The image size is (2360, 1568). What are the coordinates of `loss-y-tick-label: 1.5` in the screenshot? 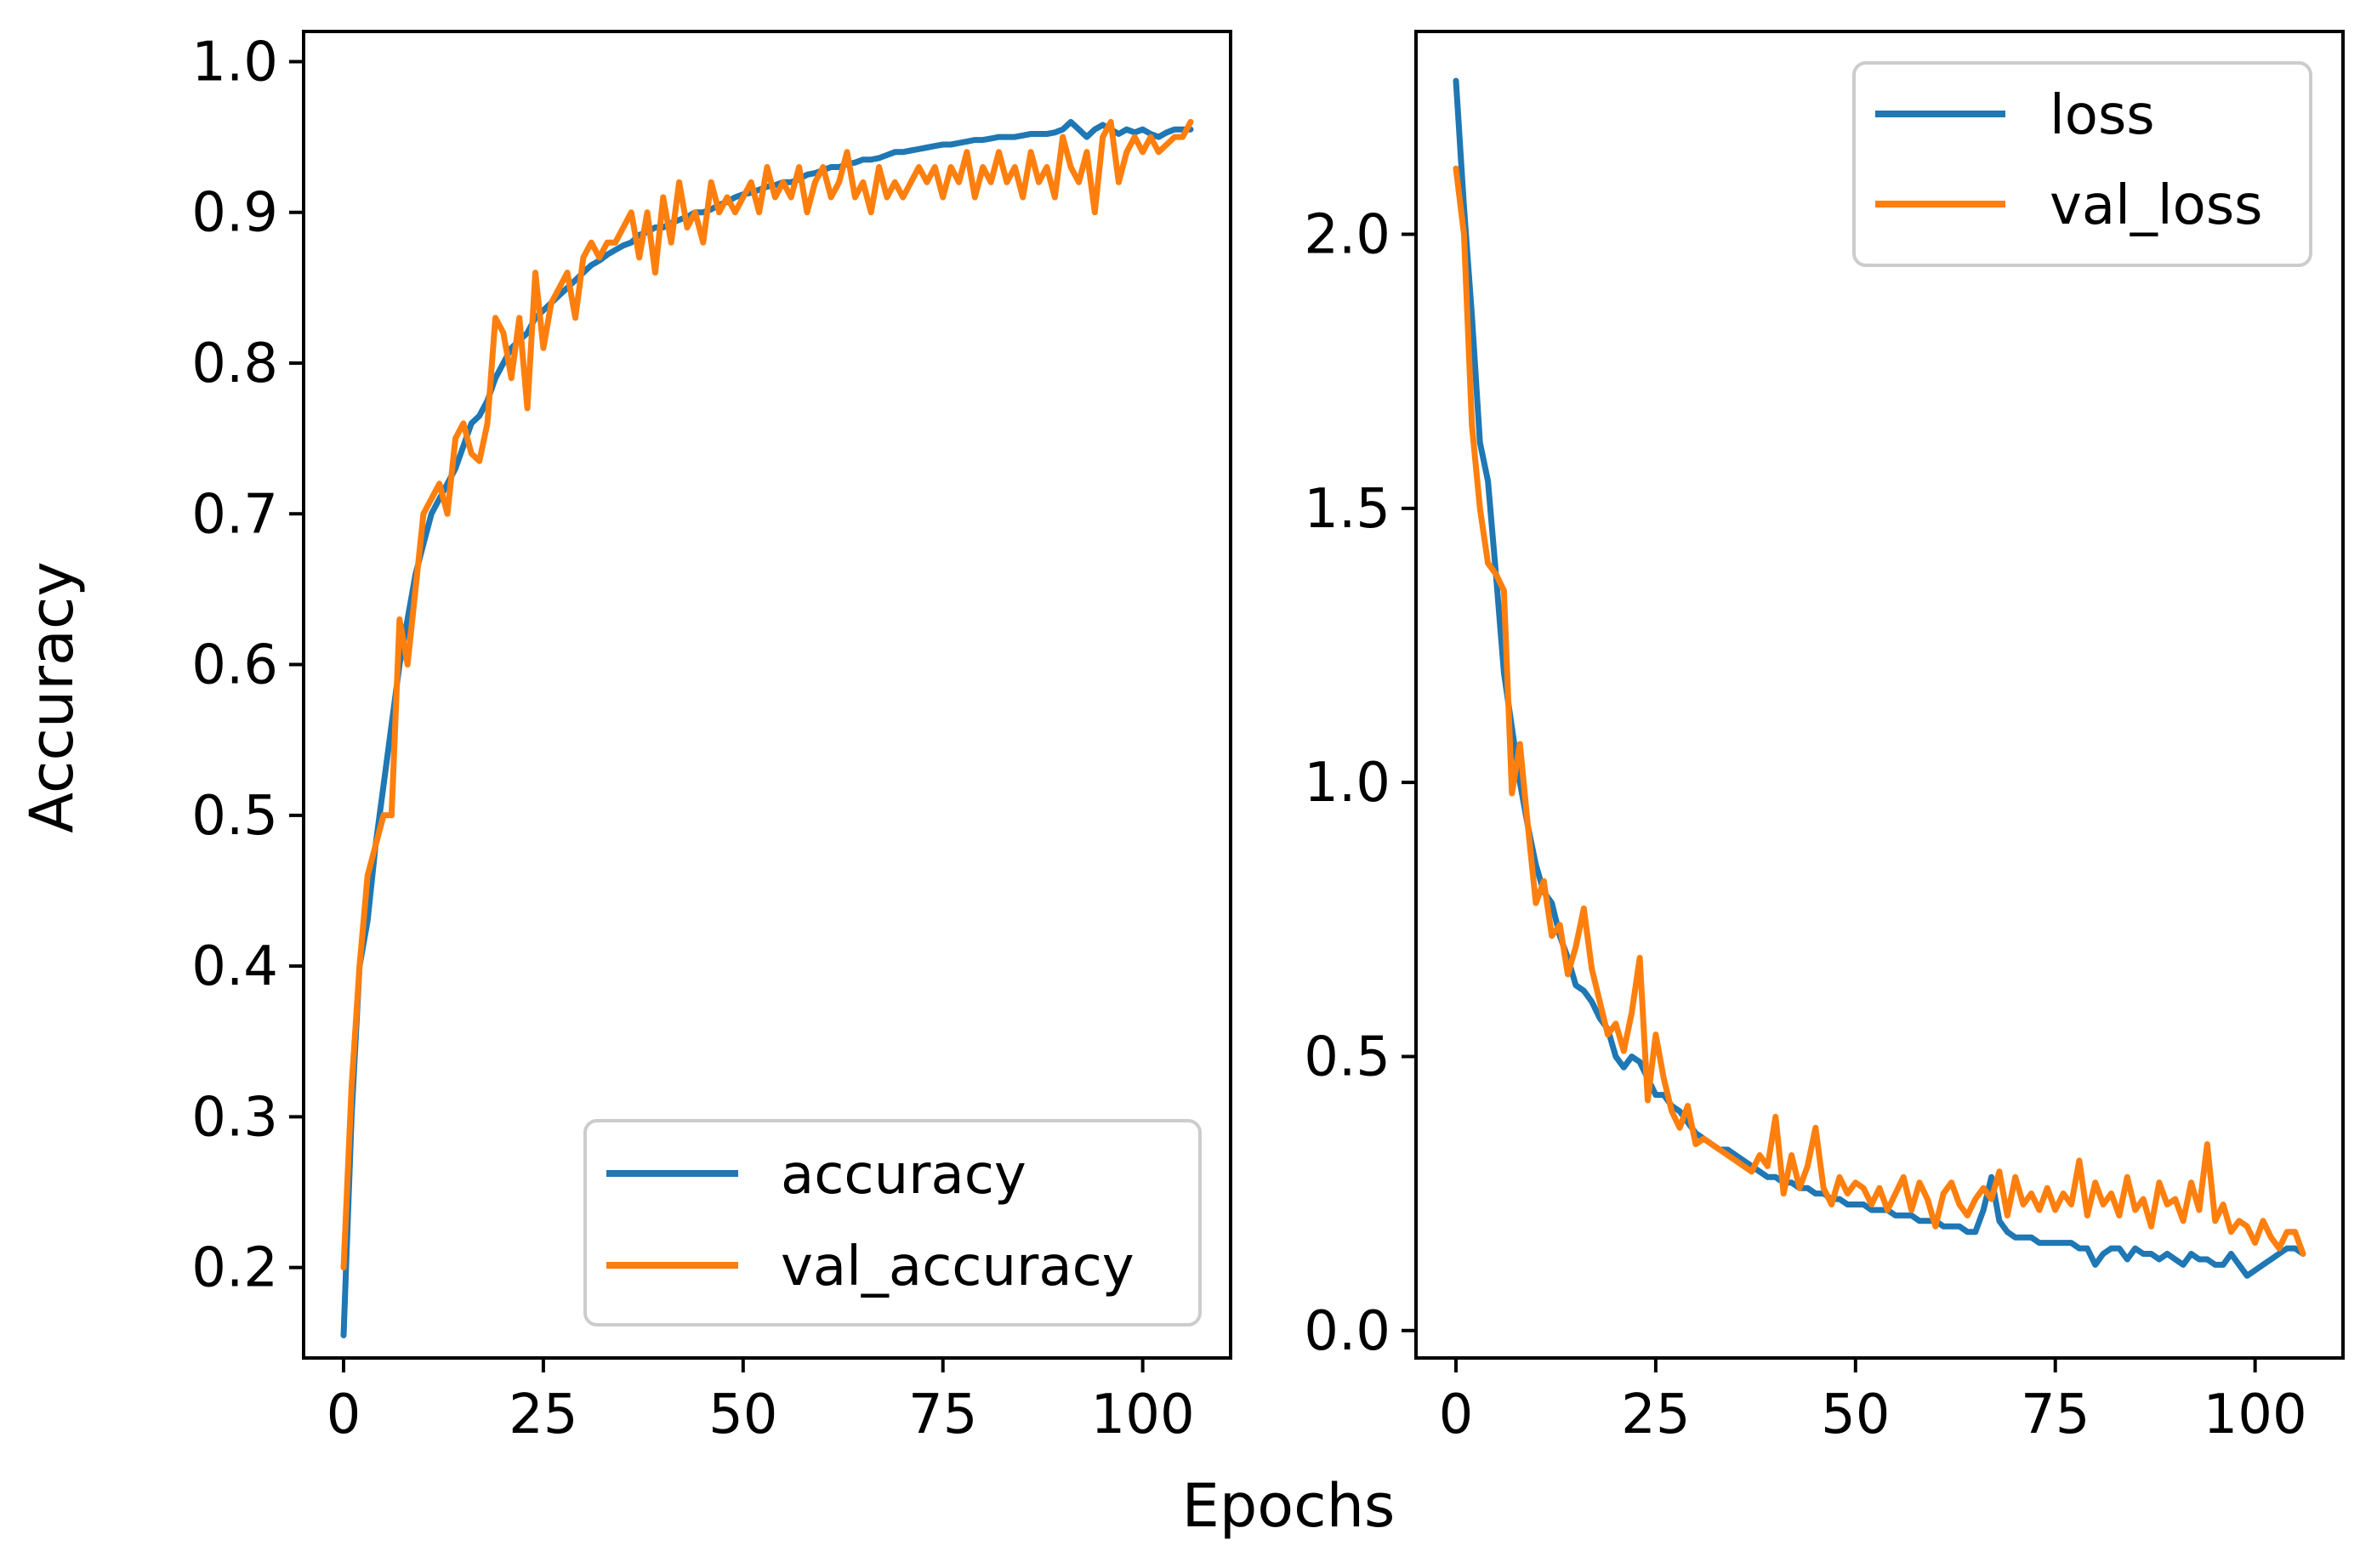 It's located at (1347, 509).